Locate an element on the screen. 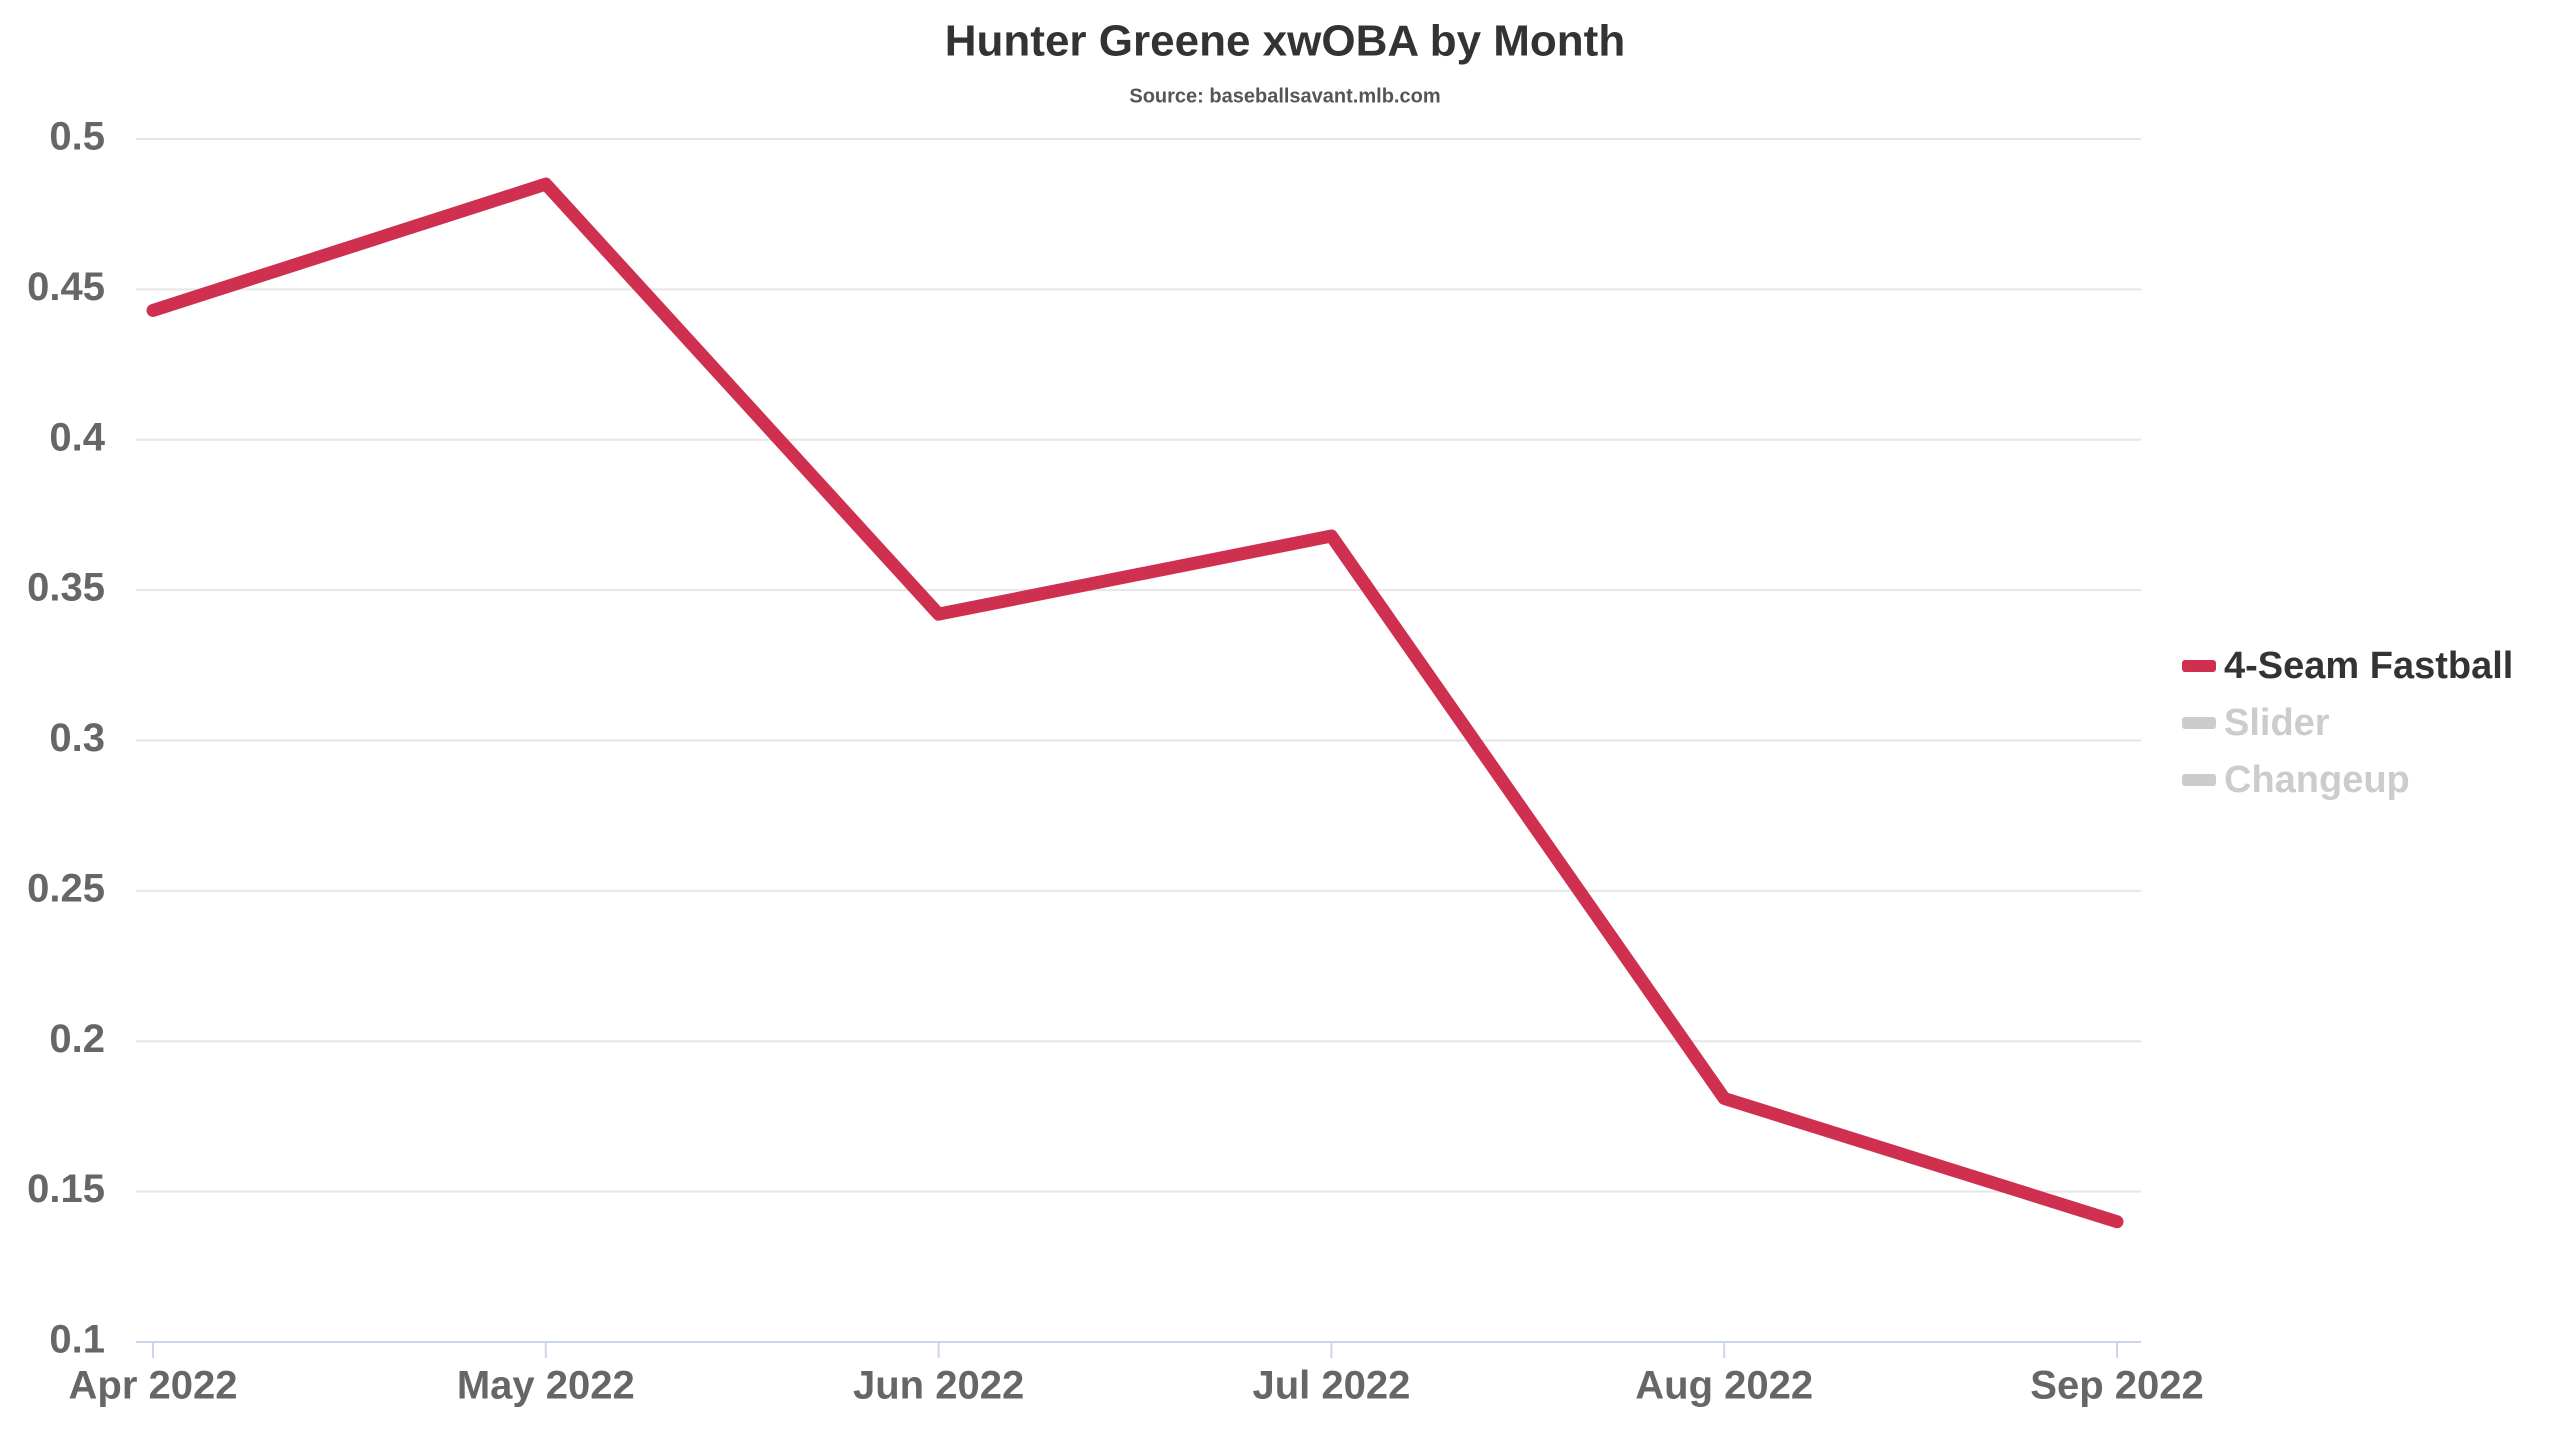  y-tick-label: 0.5 is located at coordinates (77, 137).